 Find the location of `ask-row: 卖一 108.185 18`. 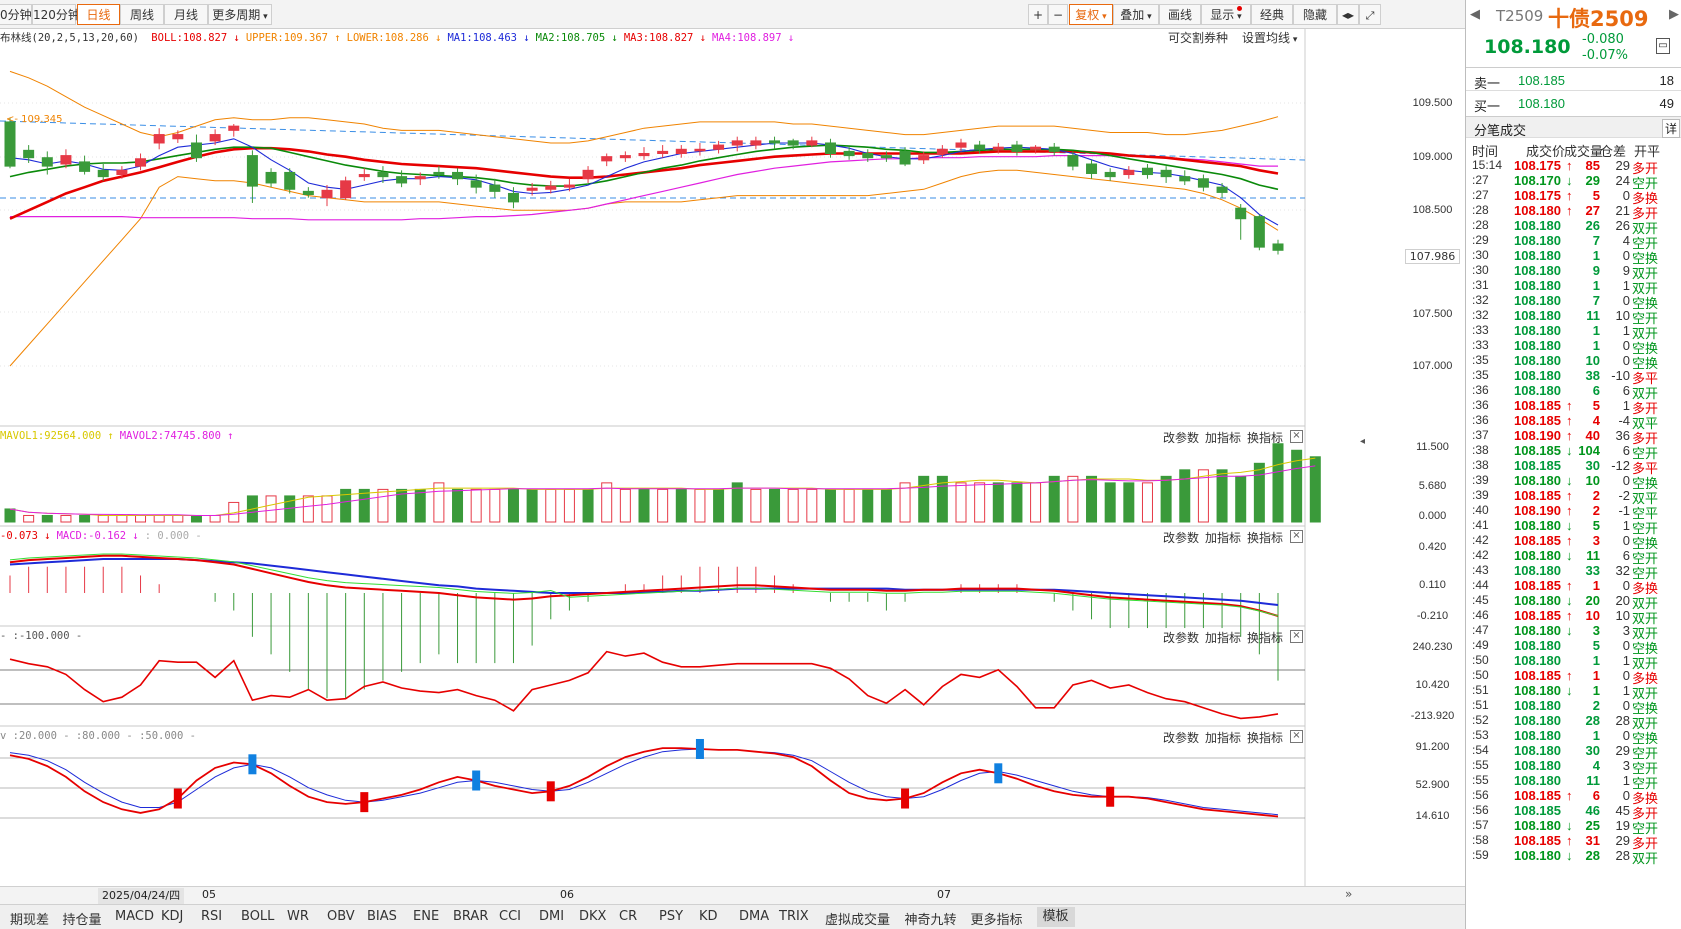

ask-row: 卖一 108.185 18 is located at coordinates (1574, 82).